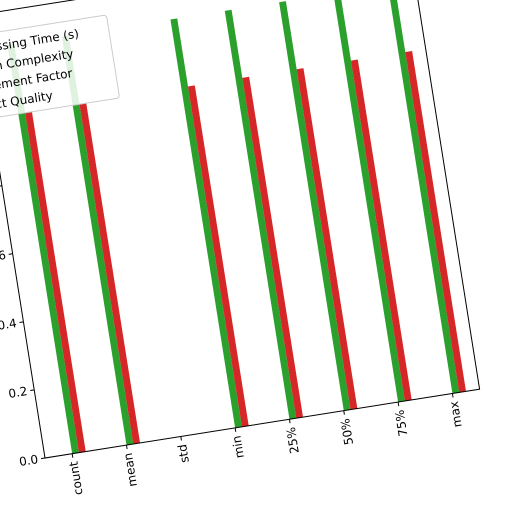  What do you see at coordinates (456, 414) in the screenshot?
I see `x-tick-label: max` at bounding box center [456, 414].